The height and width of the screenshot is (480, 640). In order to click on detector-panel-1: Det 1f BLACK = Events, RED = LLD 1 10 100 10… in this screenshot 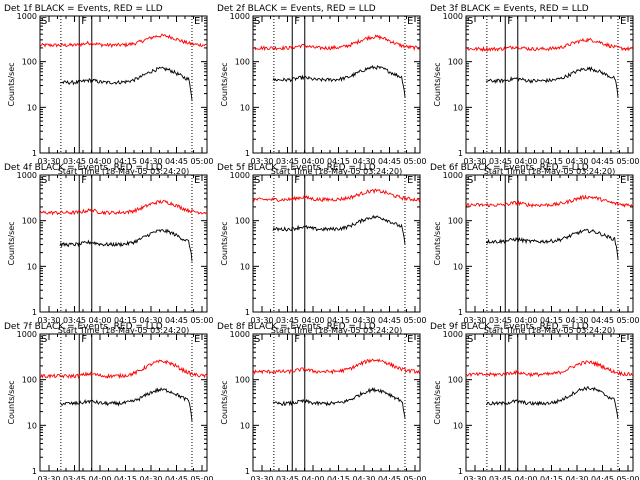, I will do `click(109, 90)`.